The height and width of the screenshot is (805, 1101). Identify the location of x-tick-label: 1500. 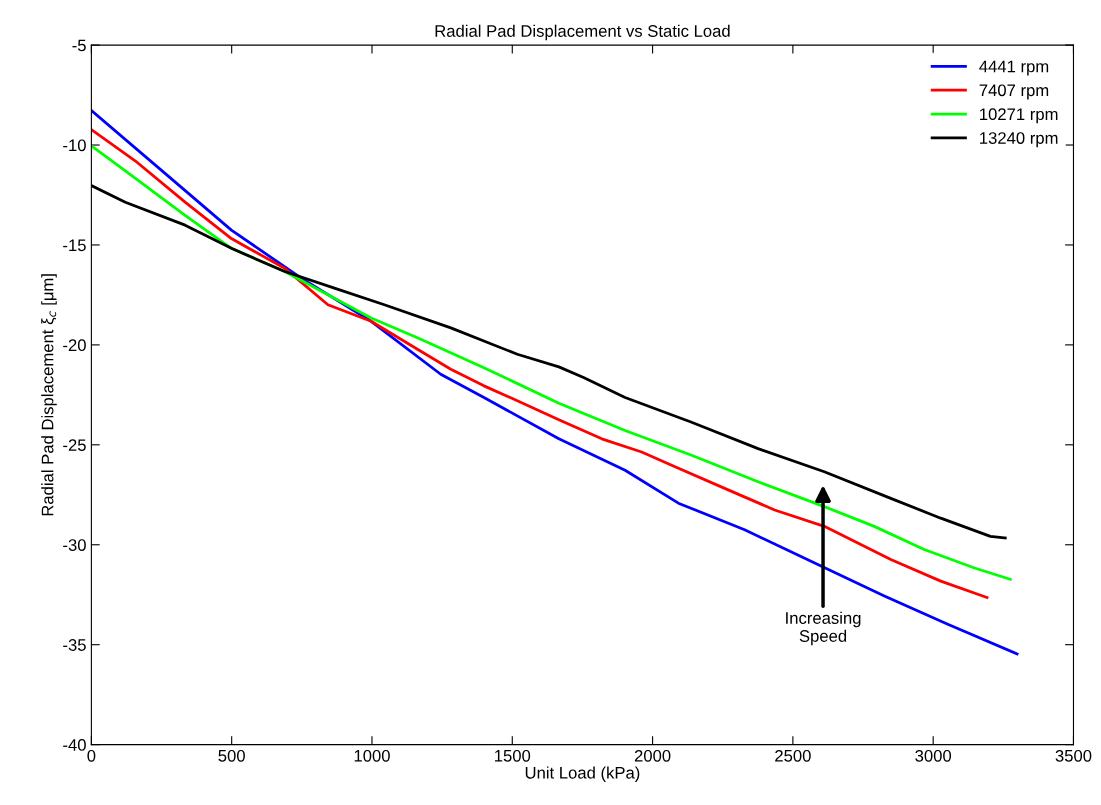
(513, 755).